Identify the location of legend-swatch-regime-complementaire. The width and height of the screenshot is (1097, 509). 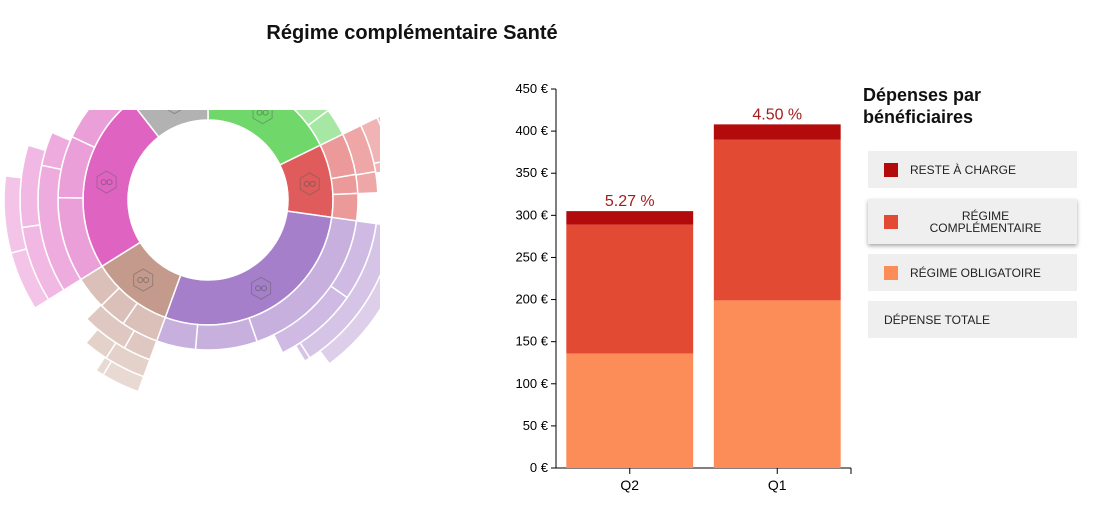
(891, 221).